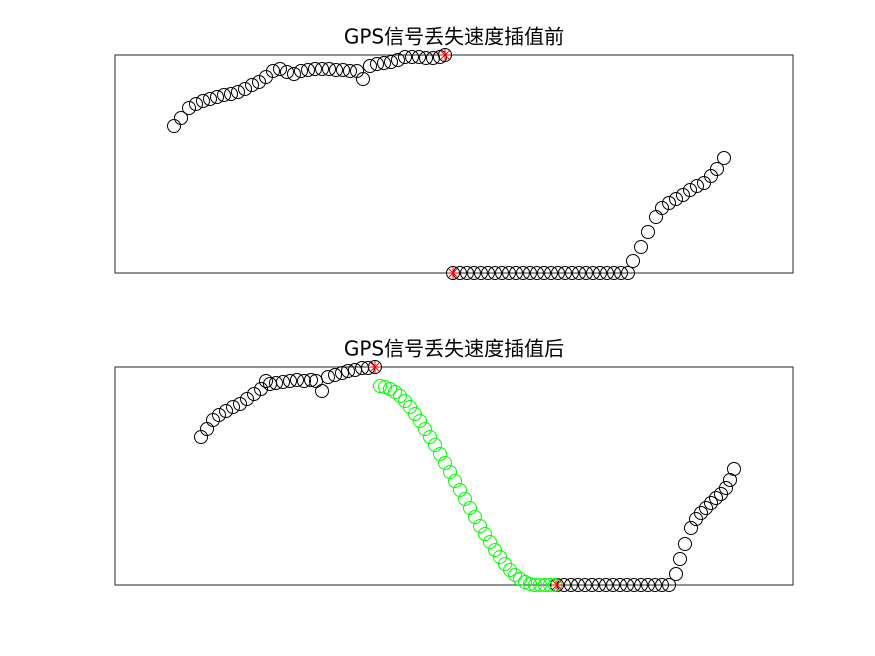 The width and height of the screenshot is (875, 656). What do you see at coordinates (454, 349) in the screenshot?
I see `chart-title: GPS信号丢失速度插值后` at bounding box center [454, 349].